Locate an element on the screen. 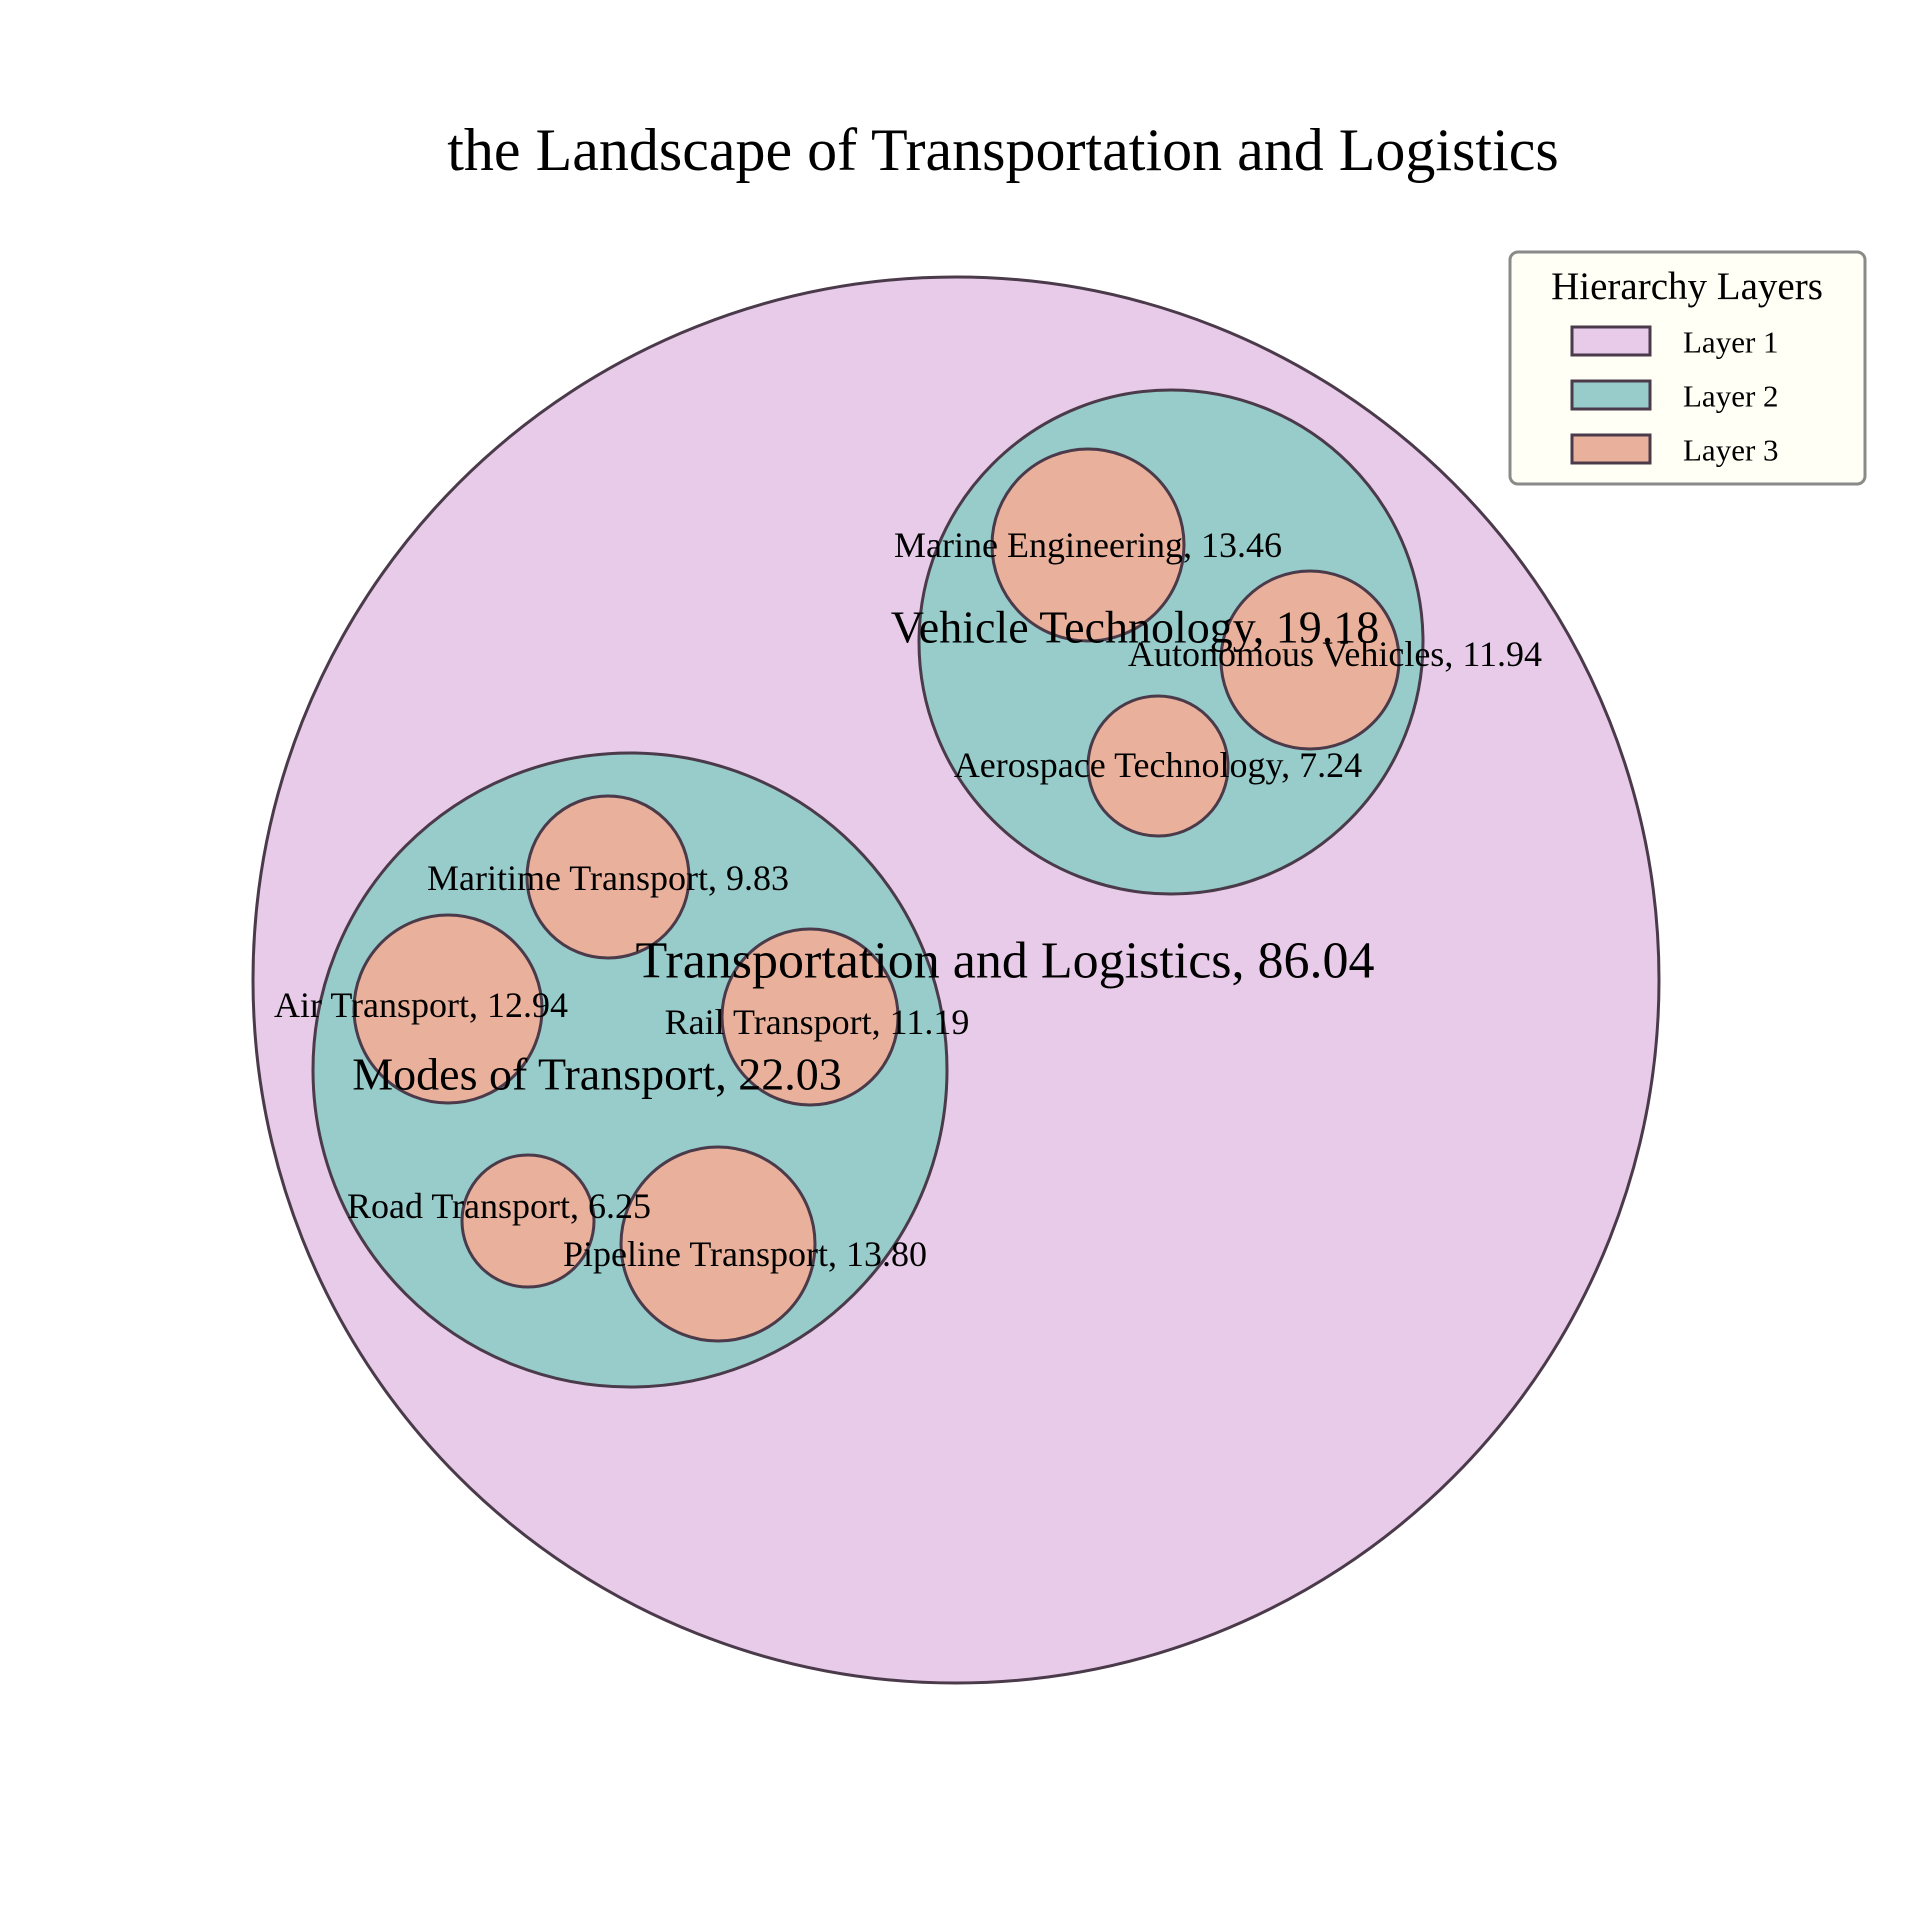 The image size is (1920, 1920). label-road-transport: Road Transport, 6.25 is located at coordinates (499, 1206).